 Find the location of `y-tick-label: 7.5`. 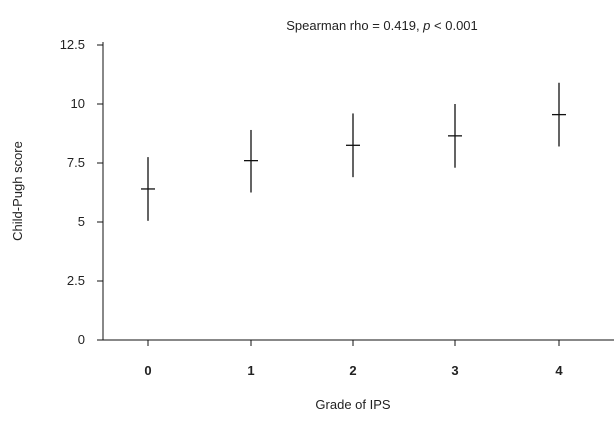

y-tick-label: 7.5 is located at coordinates (76, 162).